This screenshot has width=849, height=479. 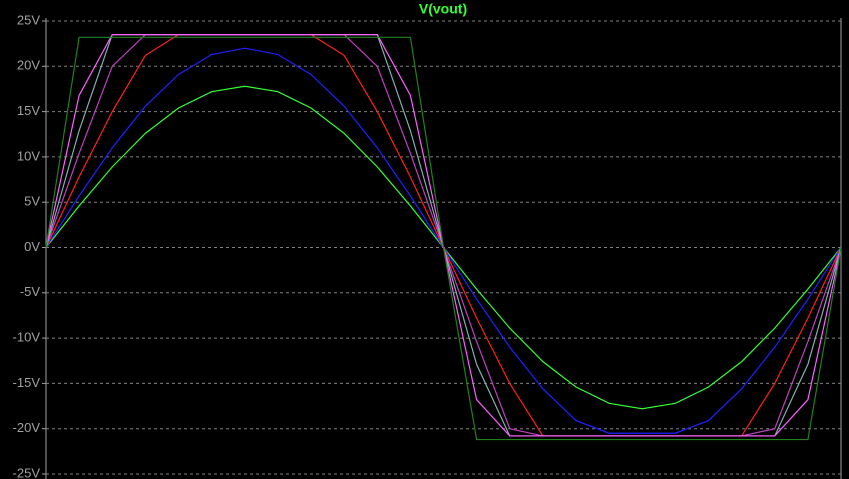 I want to click on y-tick-label: 10V, so click(x=28, y=155).